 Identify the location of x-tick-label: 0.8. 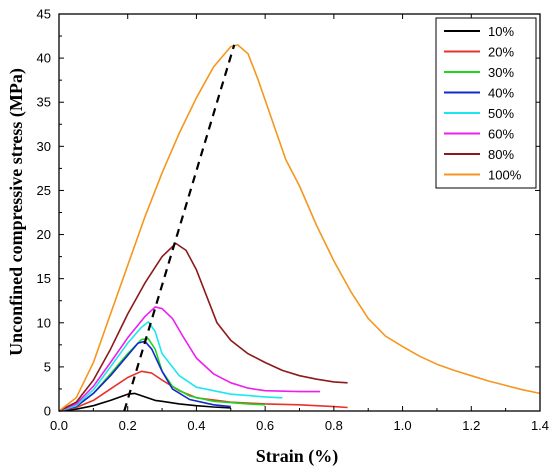
(334, 425).